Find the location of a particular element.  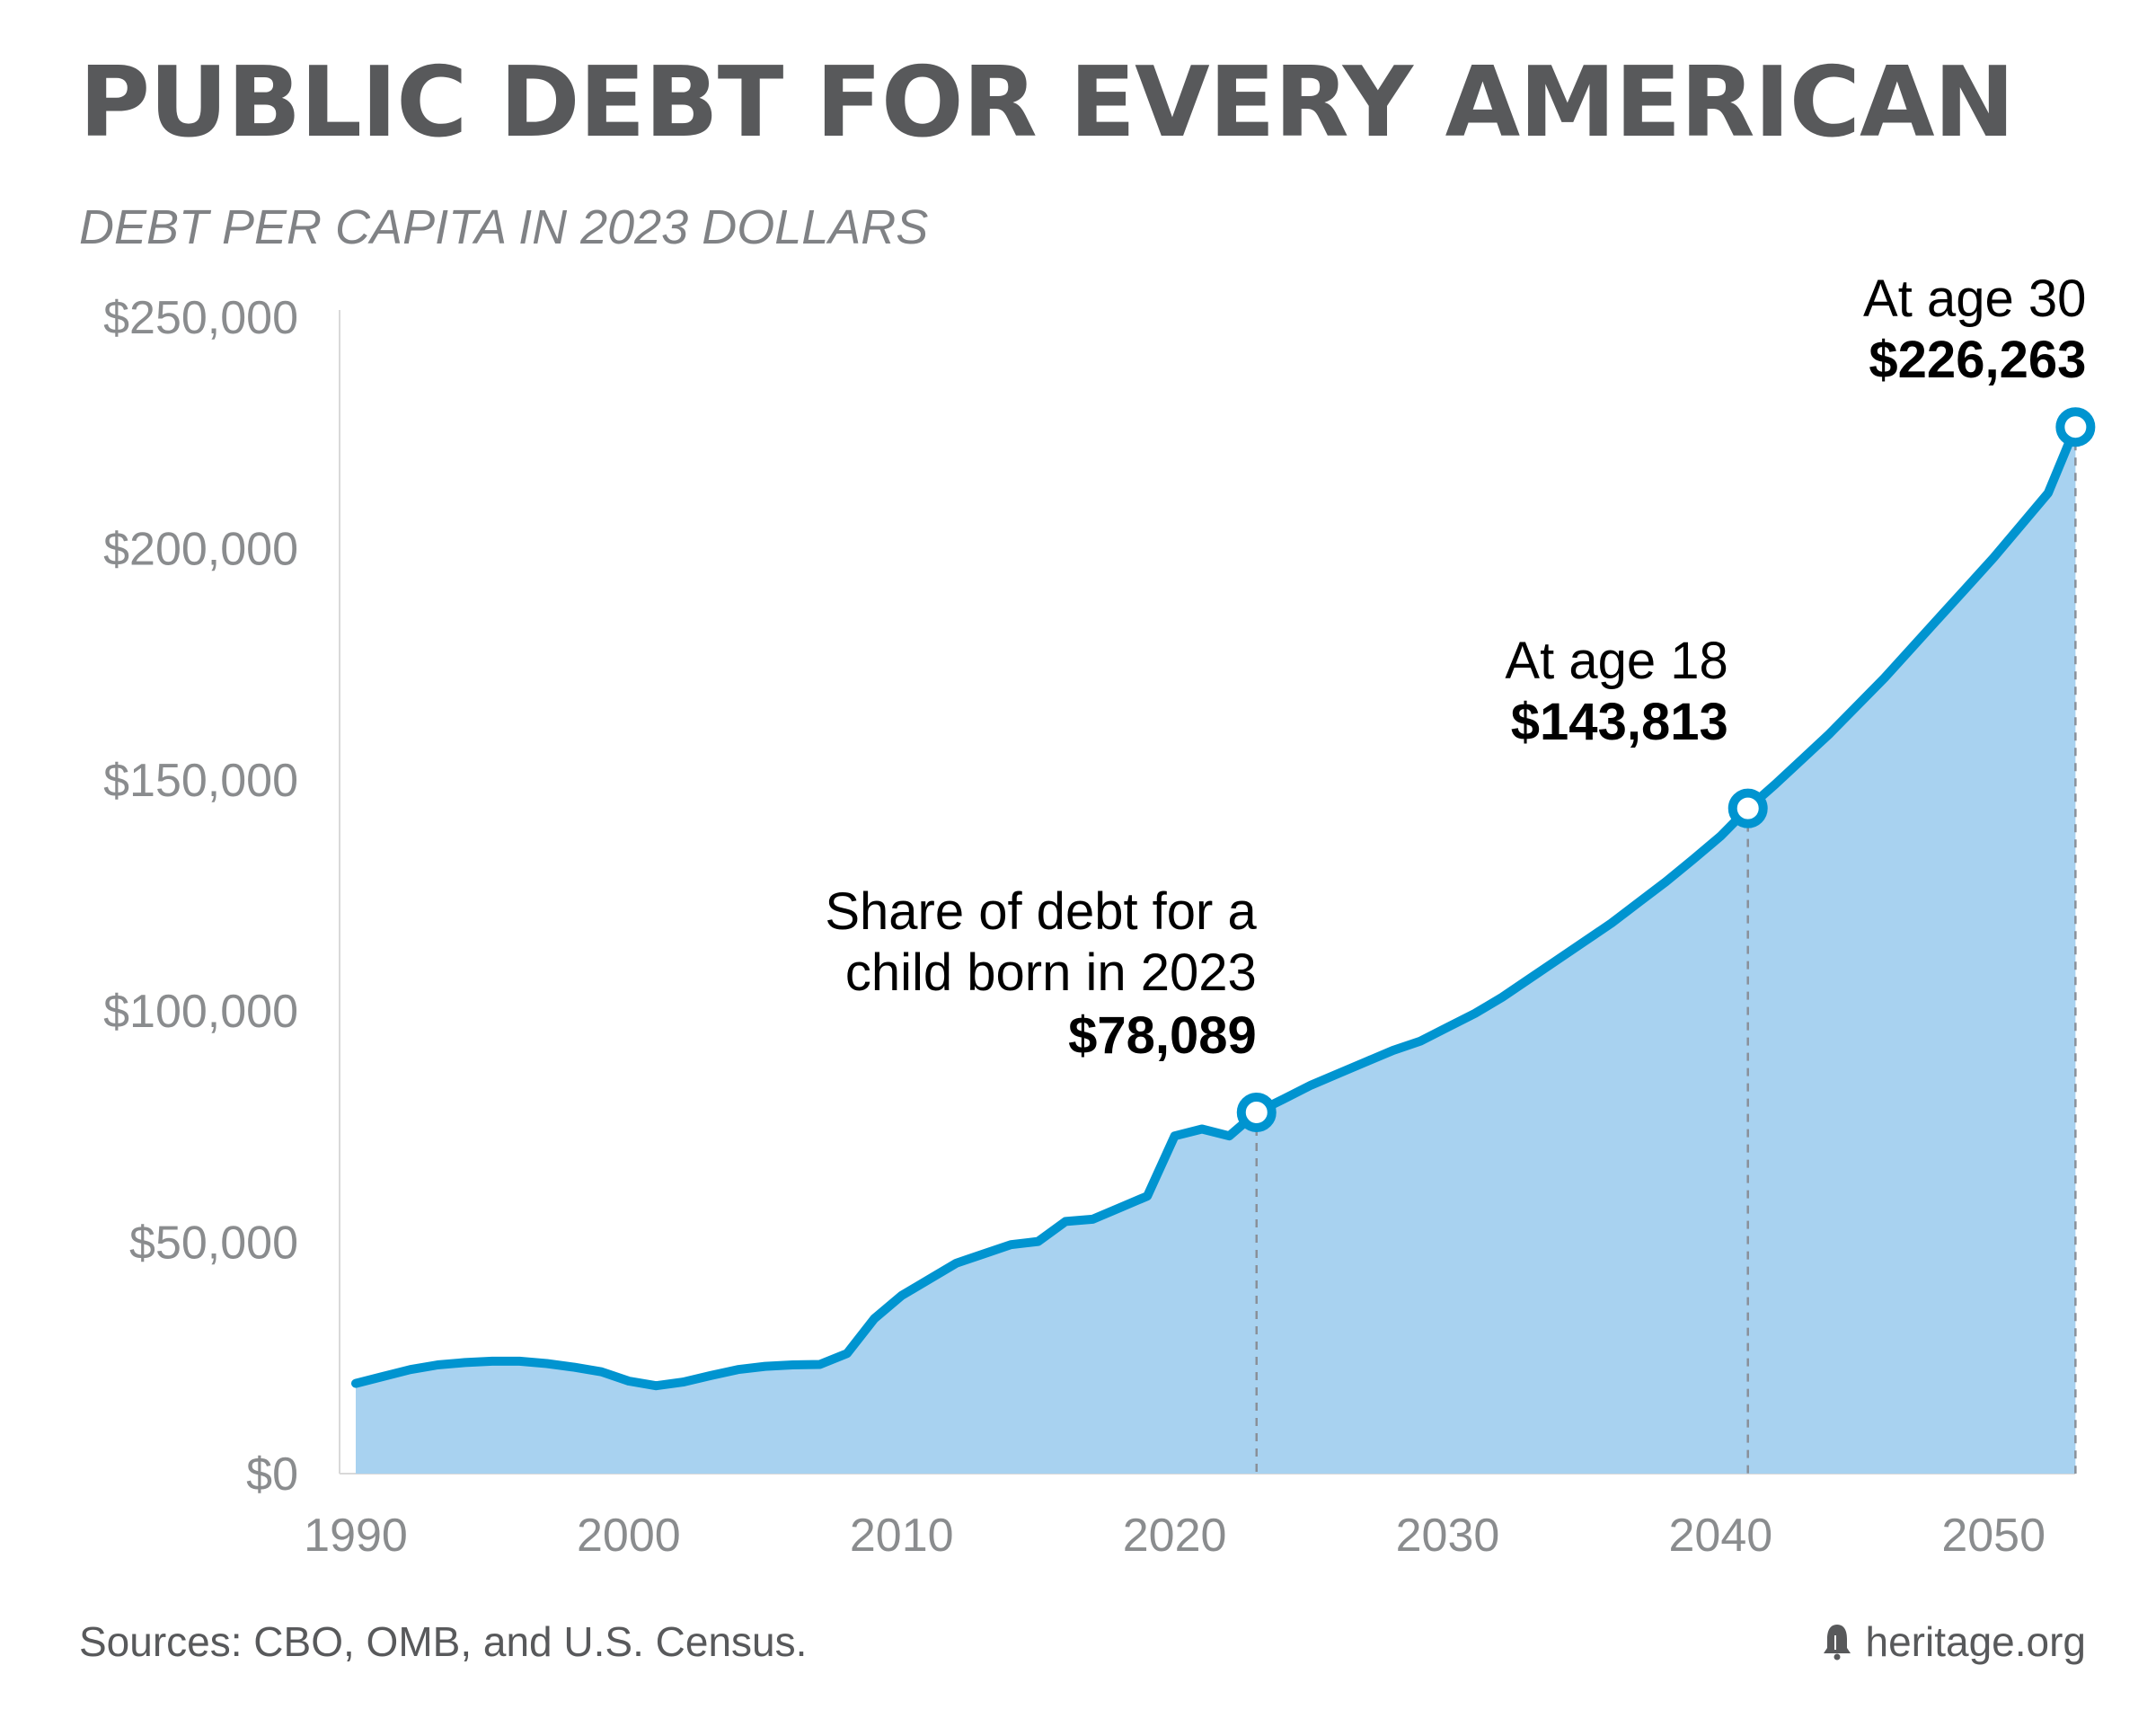

liberty-bell-icon is located at coordinates (1837, 1643).